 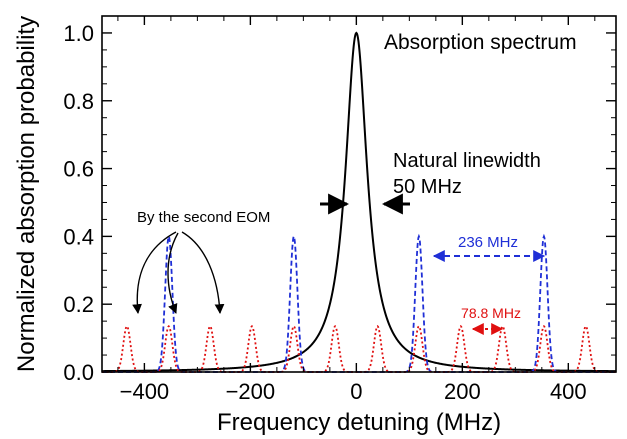 What do you see at coordinates (203, 217) in the screenshot?
I see `eom-label: By the second EOM` at bounding box center [203, 217].